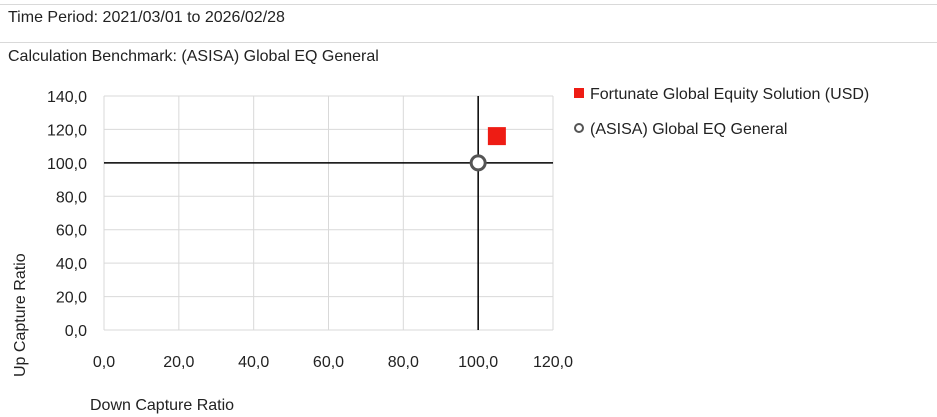  What do you see at coordinates (71, 197) in the screenshot?
I see `y-tick-label: 80,0` at bounding box center [71, 197].